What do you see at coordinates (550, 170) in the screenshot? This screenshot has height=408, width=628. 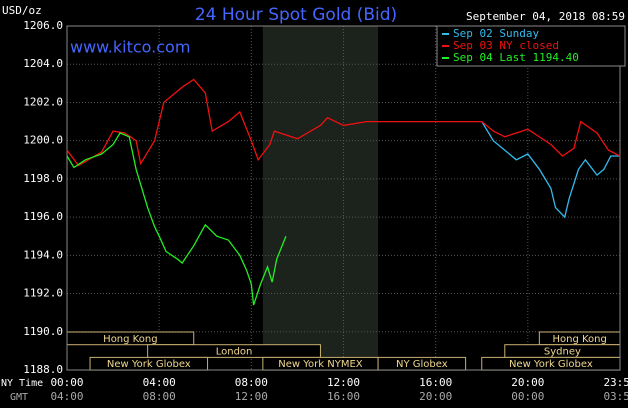 I see `line-series` at bounding box center [550, 170].